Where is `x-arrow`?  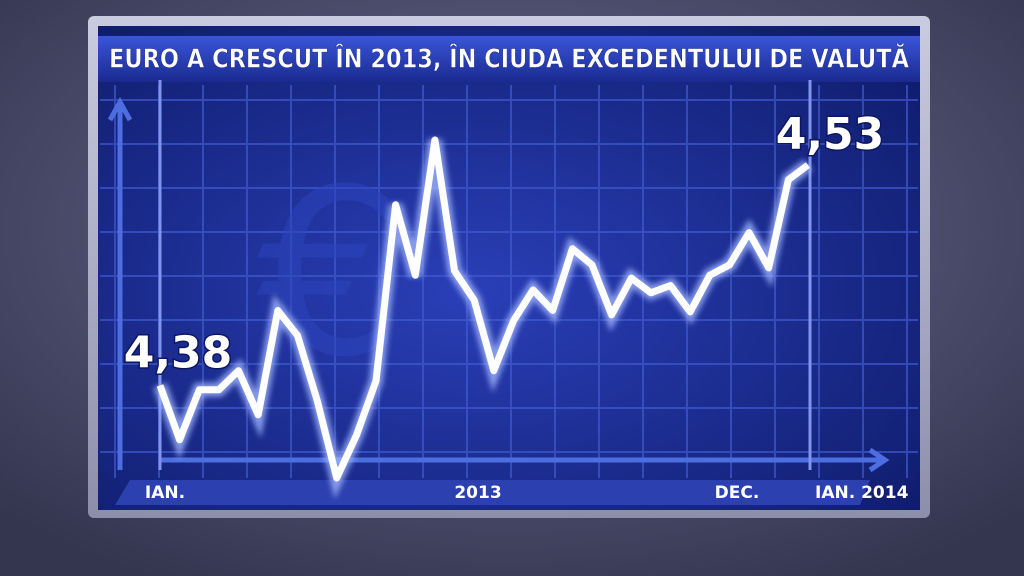 x-arrow is located at coordinates (525, 460).